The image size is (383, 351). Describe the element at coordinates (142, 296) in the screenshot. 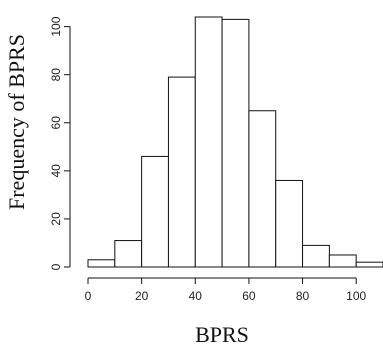

I see `x-tick-label: 20` at that location.